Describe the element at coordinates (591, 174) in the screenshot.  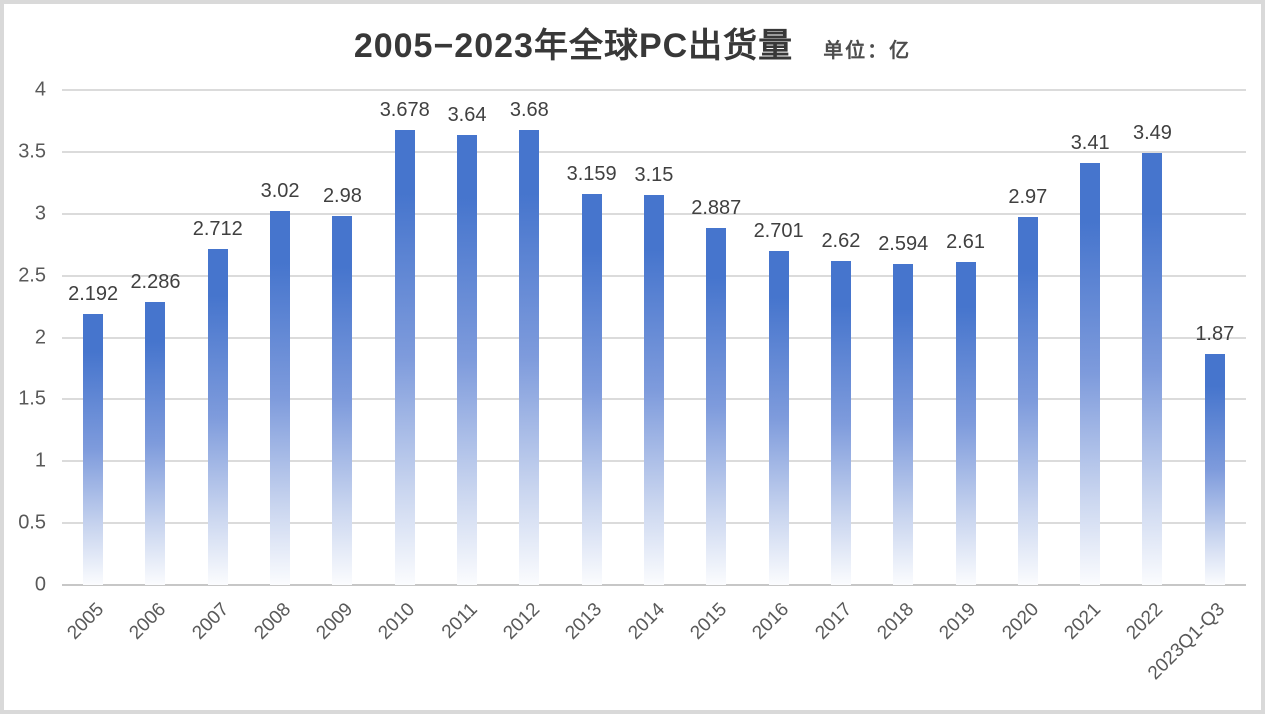
I see `bar-value-label: 3.159` at that location.